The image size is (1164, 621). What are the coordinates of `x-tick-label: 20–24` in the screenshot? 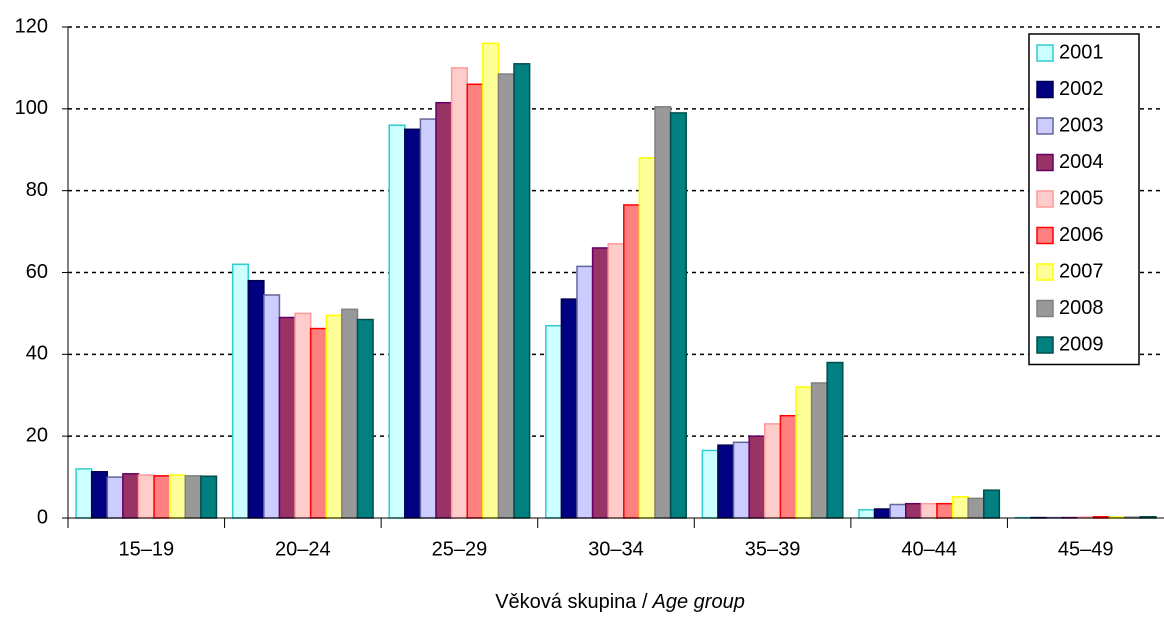 It's located at (303, 549).